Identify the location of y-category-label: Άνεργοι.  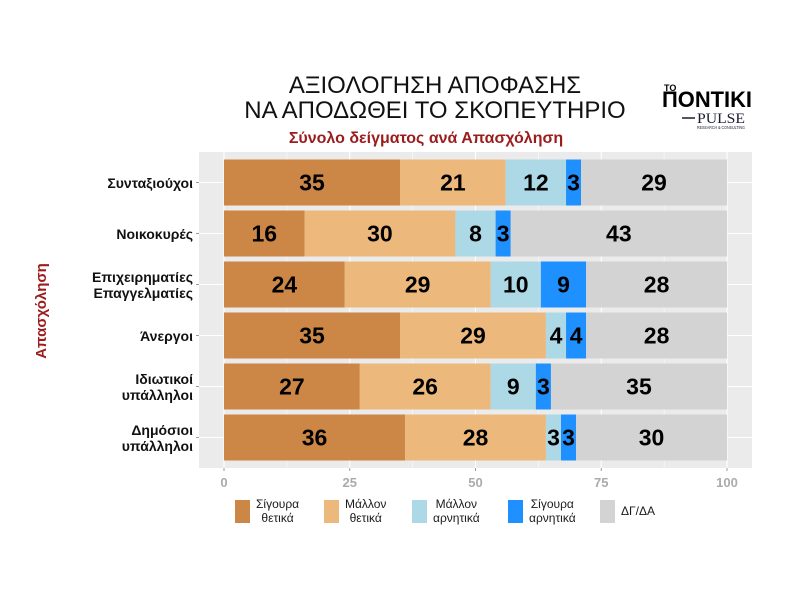
(166, 335).